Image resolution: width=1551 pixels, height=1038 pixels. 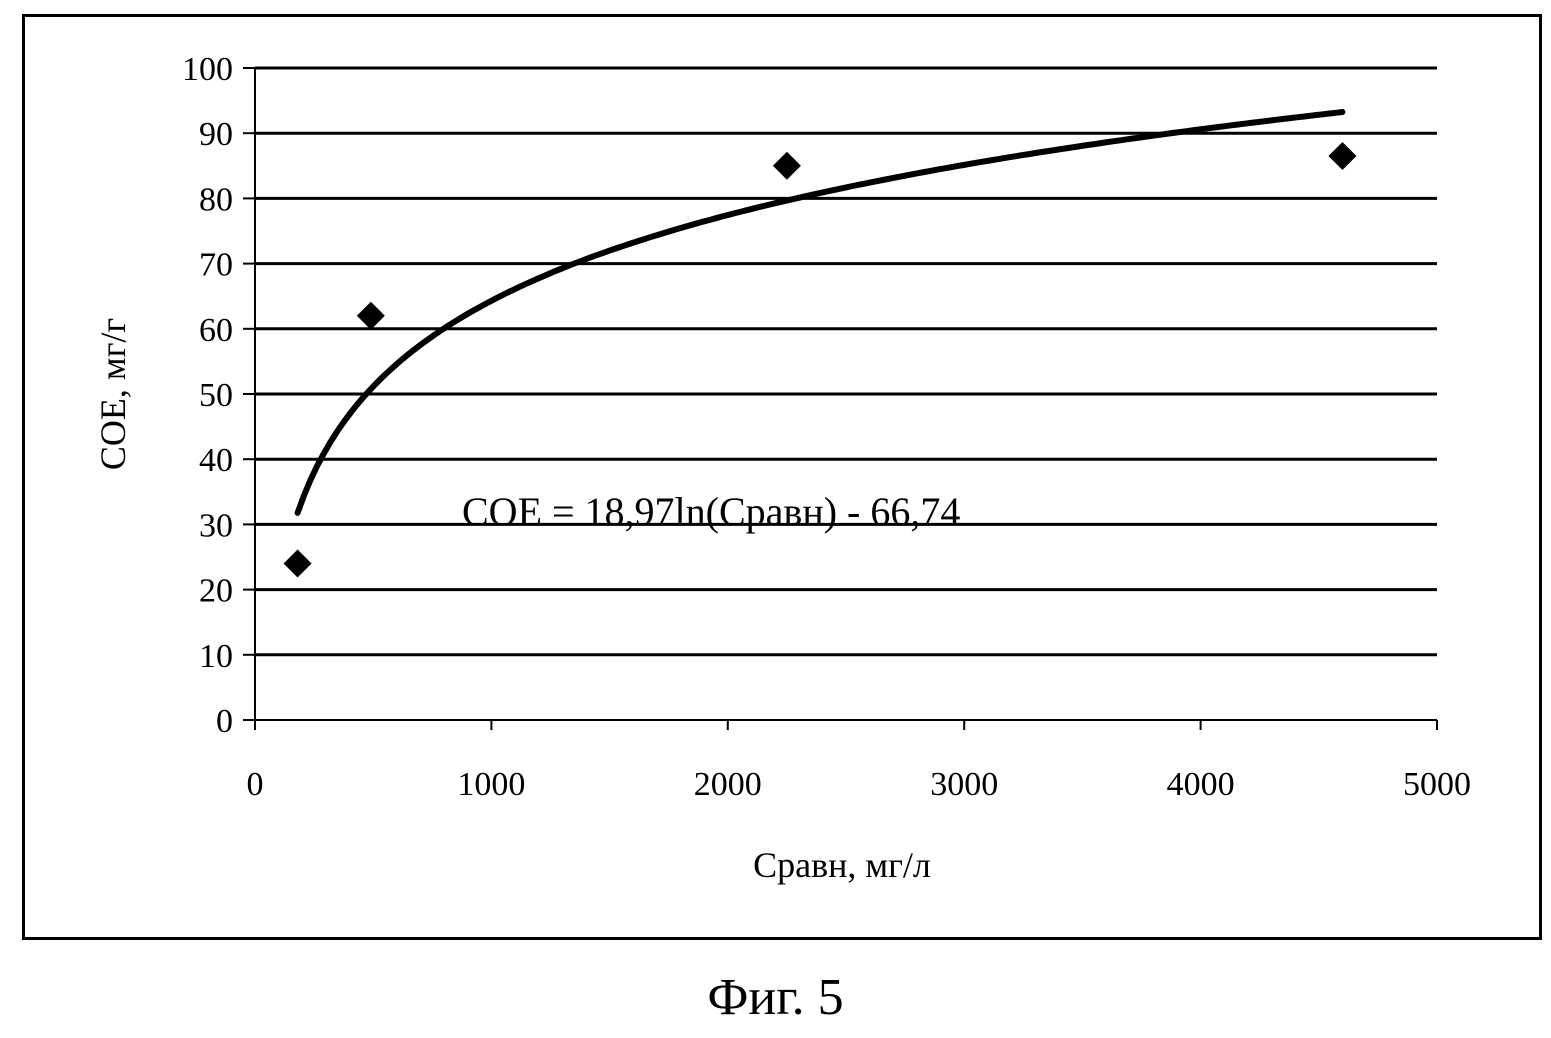 I want to click on y-tick-label-30: 30, so click(x=216, y=525).